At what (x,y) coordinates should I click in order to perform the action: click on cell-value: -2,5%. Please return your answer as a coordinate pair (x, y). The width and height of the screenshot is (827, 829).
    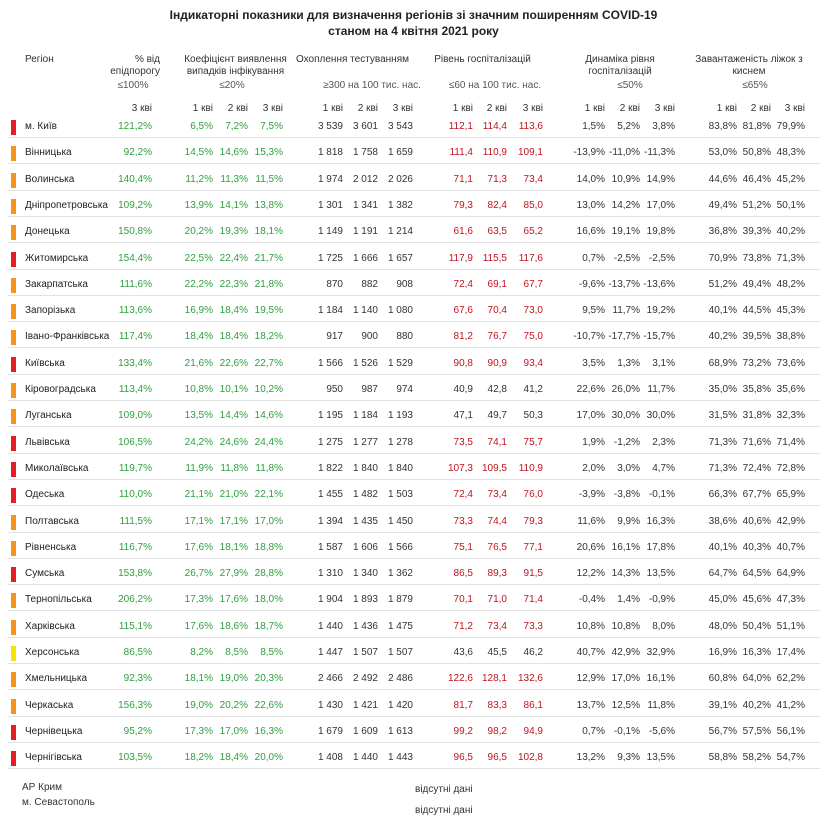
    Looking at the image, I should click on (626, 258).